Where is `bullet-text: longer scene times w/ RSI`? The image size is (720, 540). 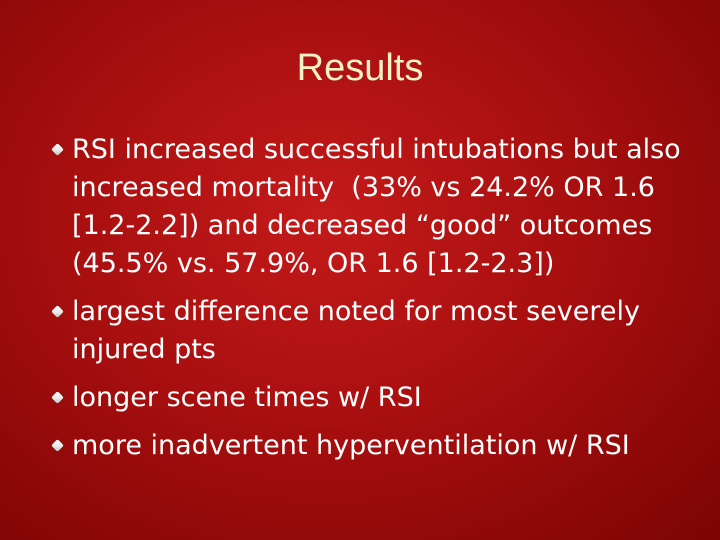 bullet-text: longer scene times w/ RSI is located at coordinates (247, 397).